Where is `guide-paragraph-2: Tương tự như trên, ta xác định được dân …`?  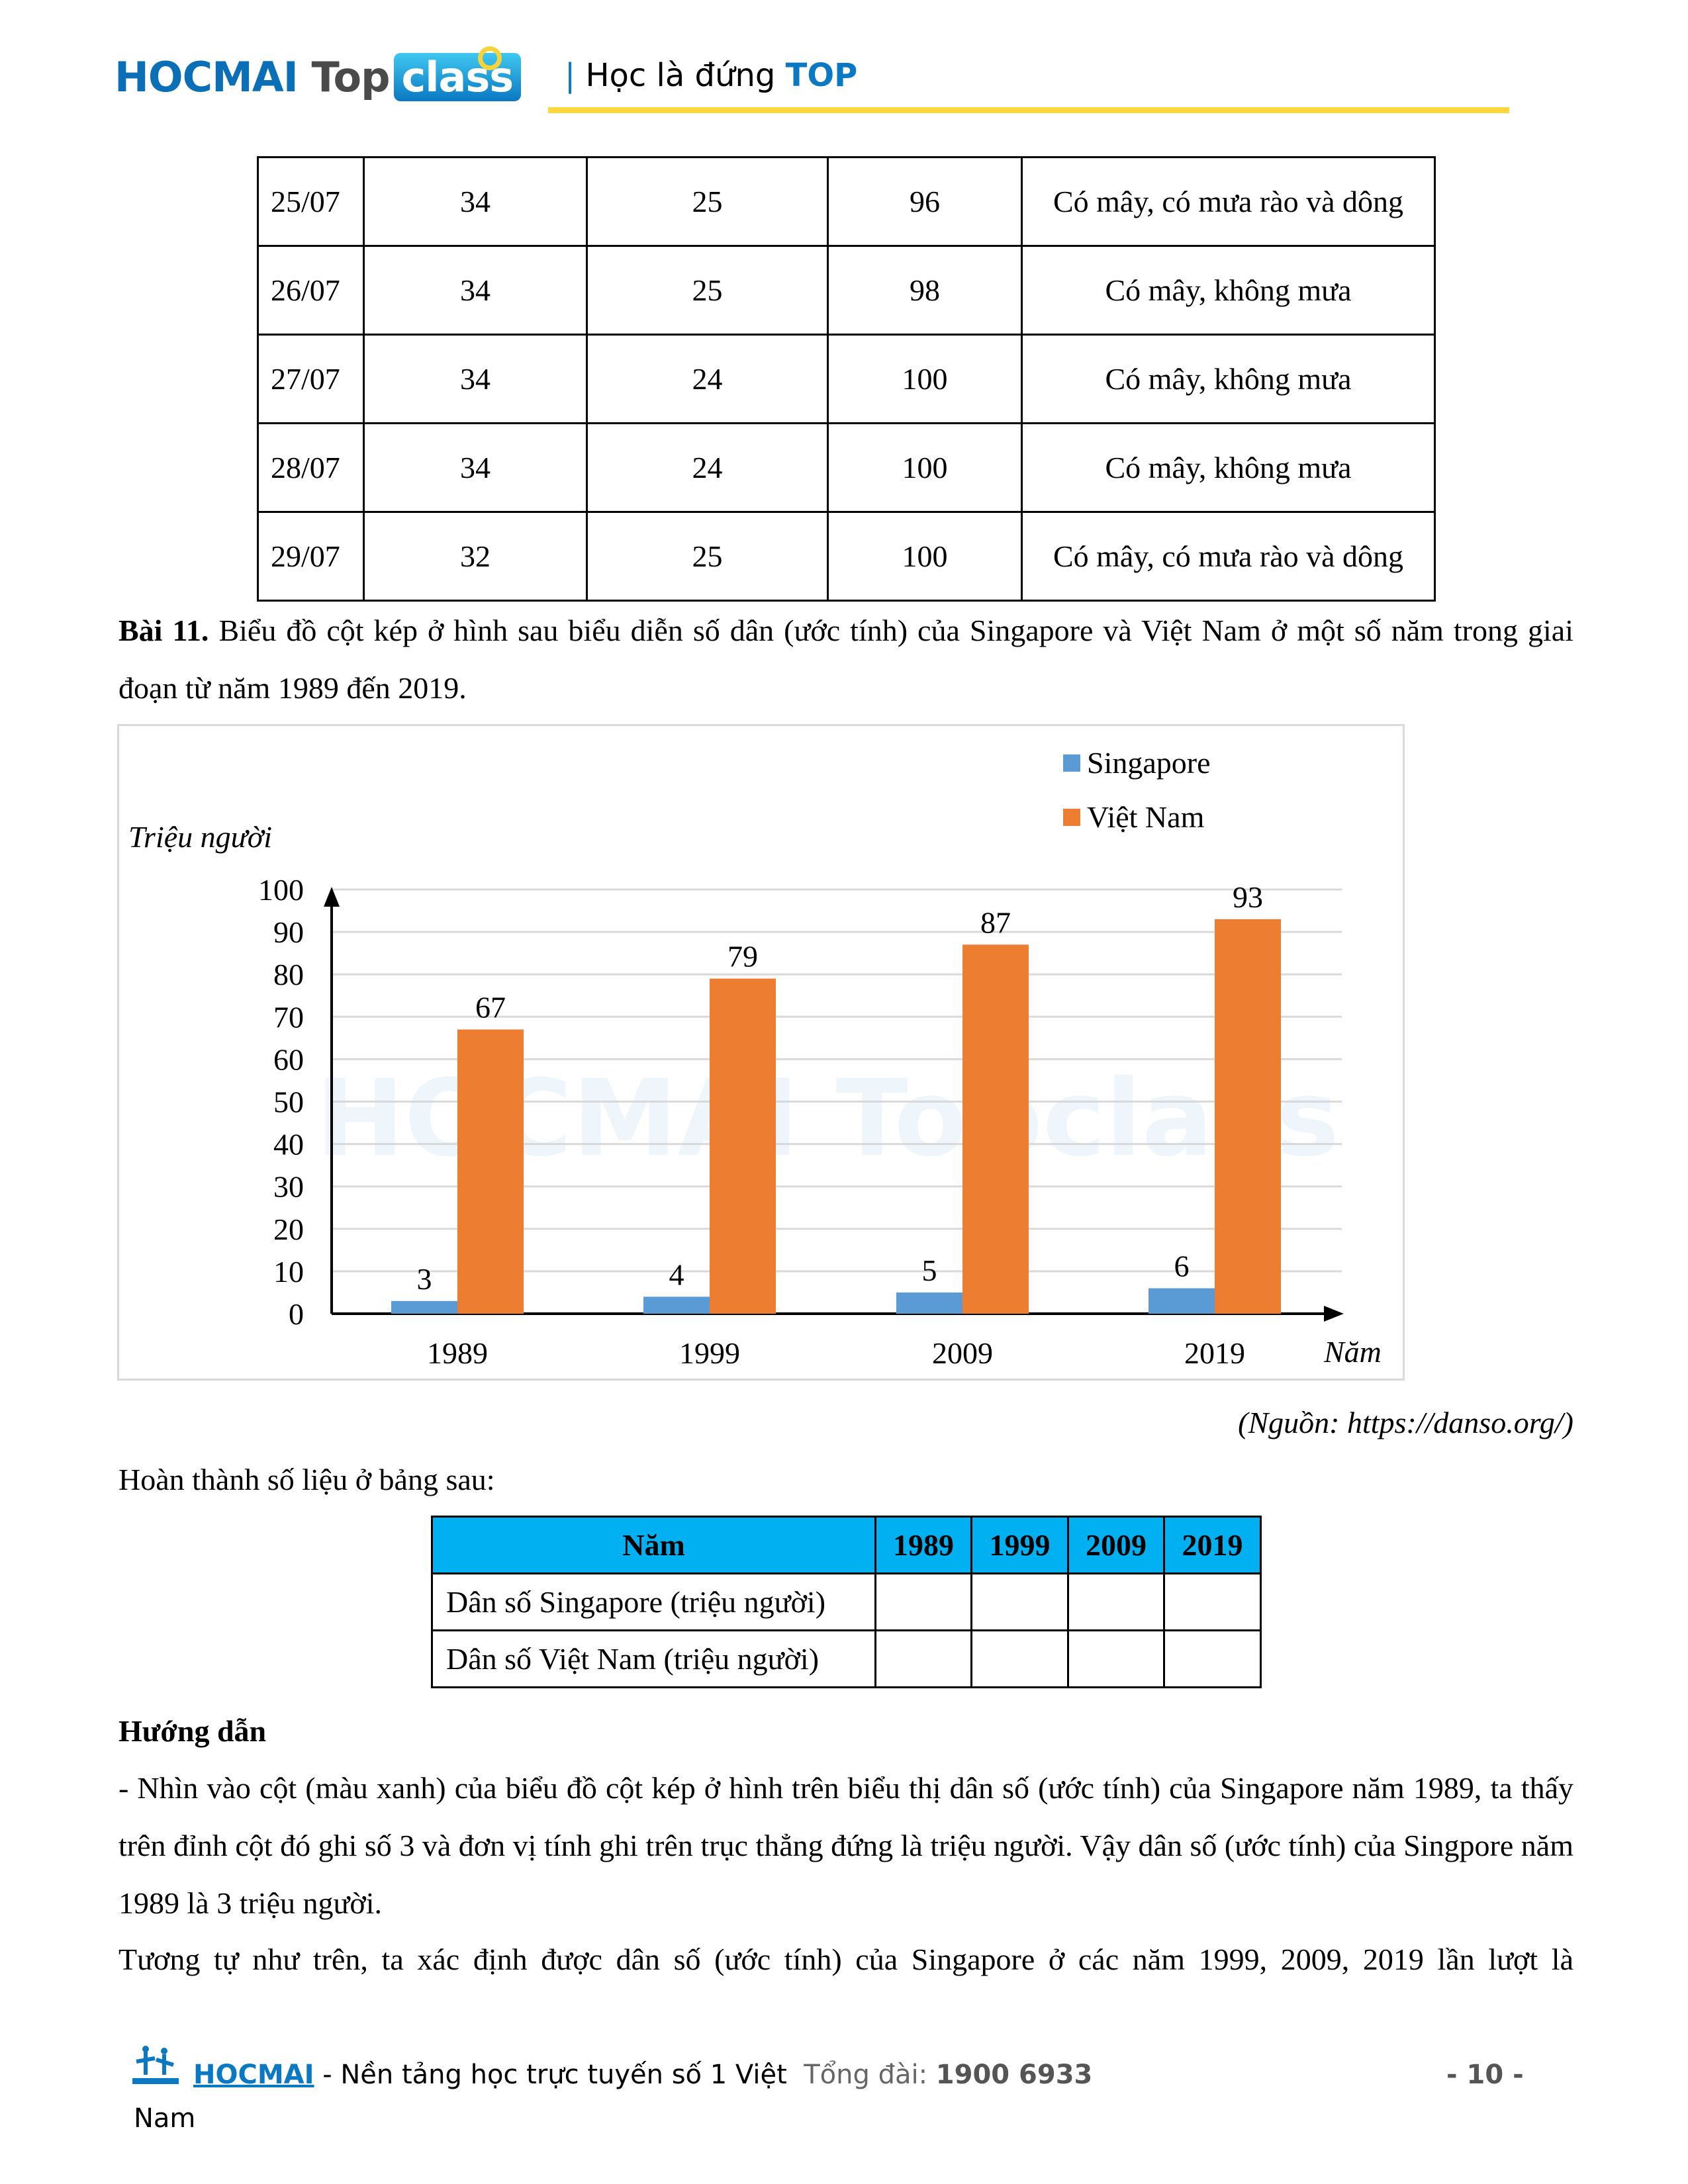 guide-paragraph-2: Tương tự như trên, ta xác định được dân … is located at coordinates (845, 1959).